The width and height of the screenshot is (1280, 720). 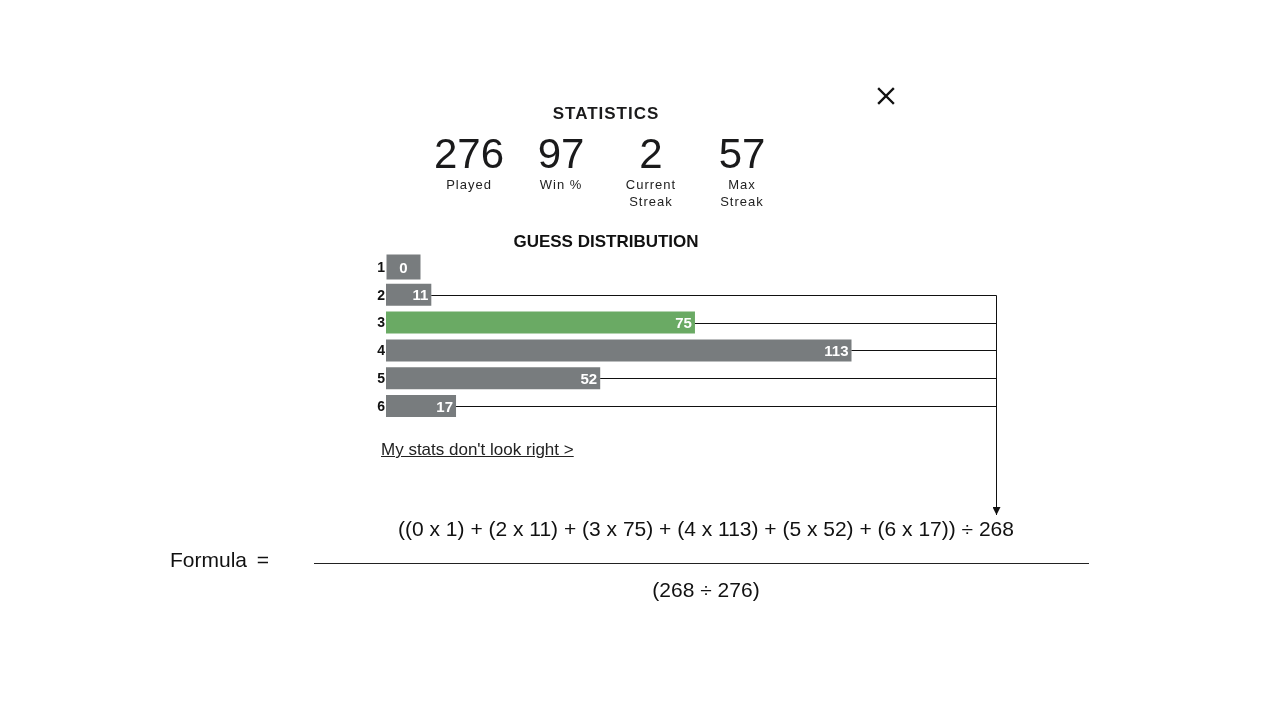 What do you see at coordinates (561, 184) in the screenshot?
I see `category-label: Win %` at bounding box center [561, 184].